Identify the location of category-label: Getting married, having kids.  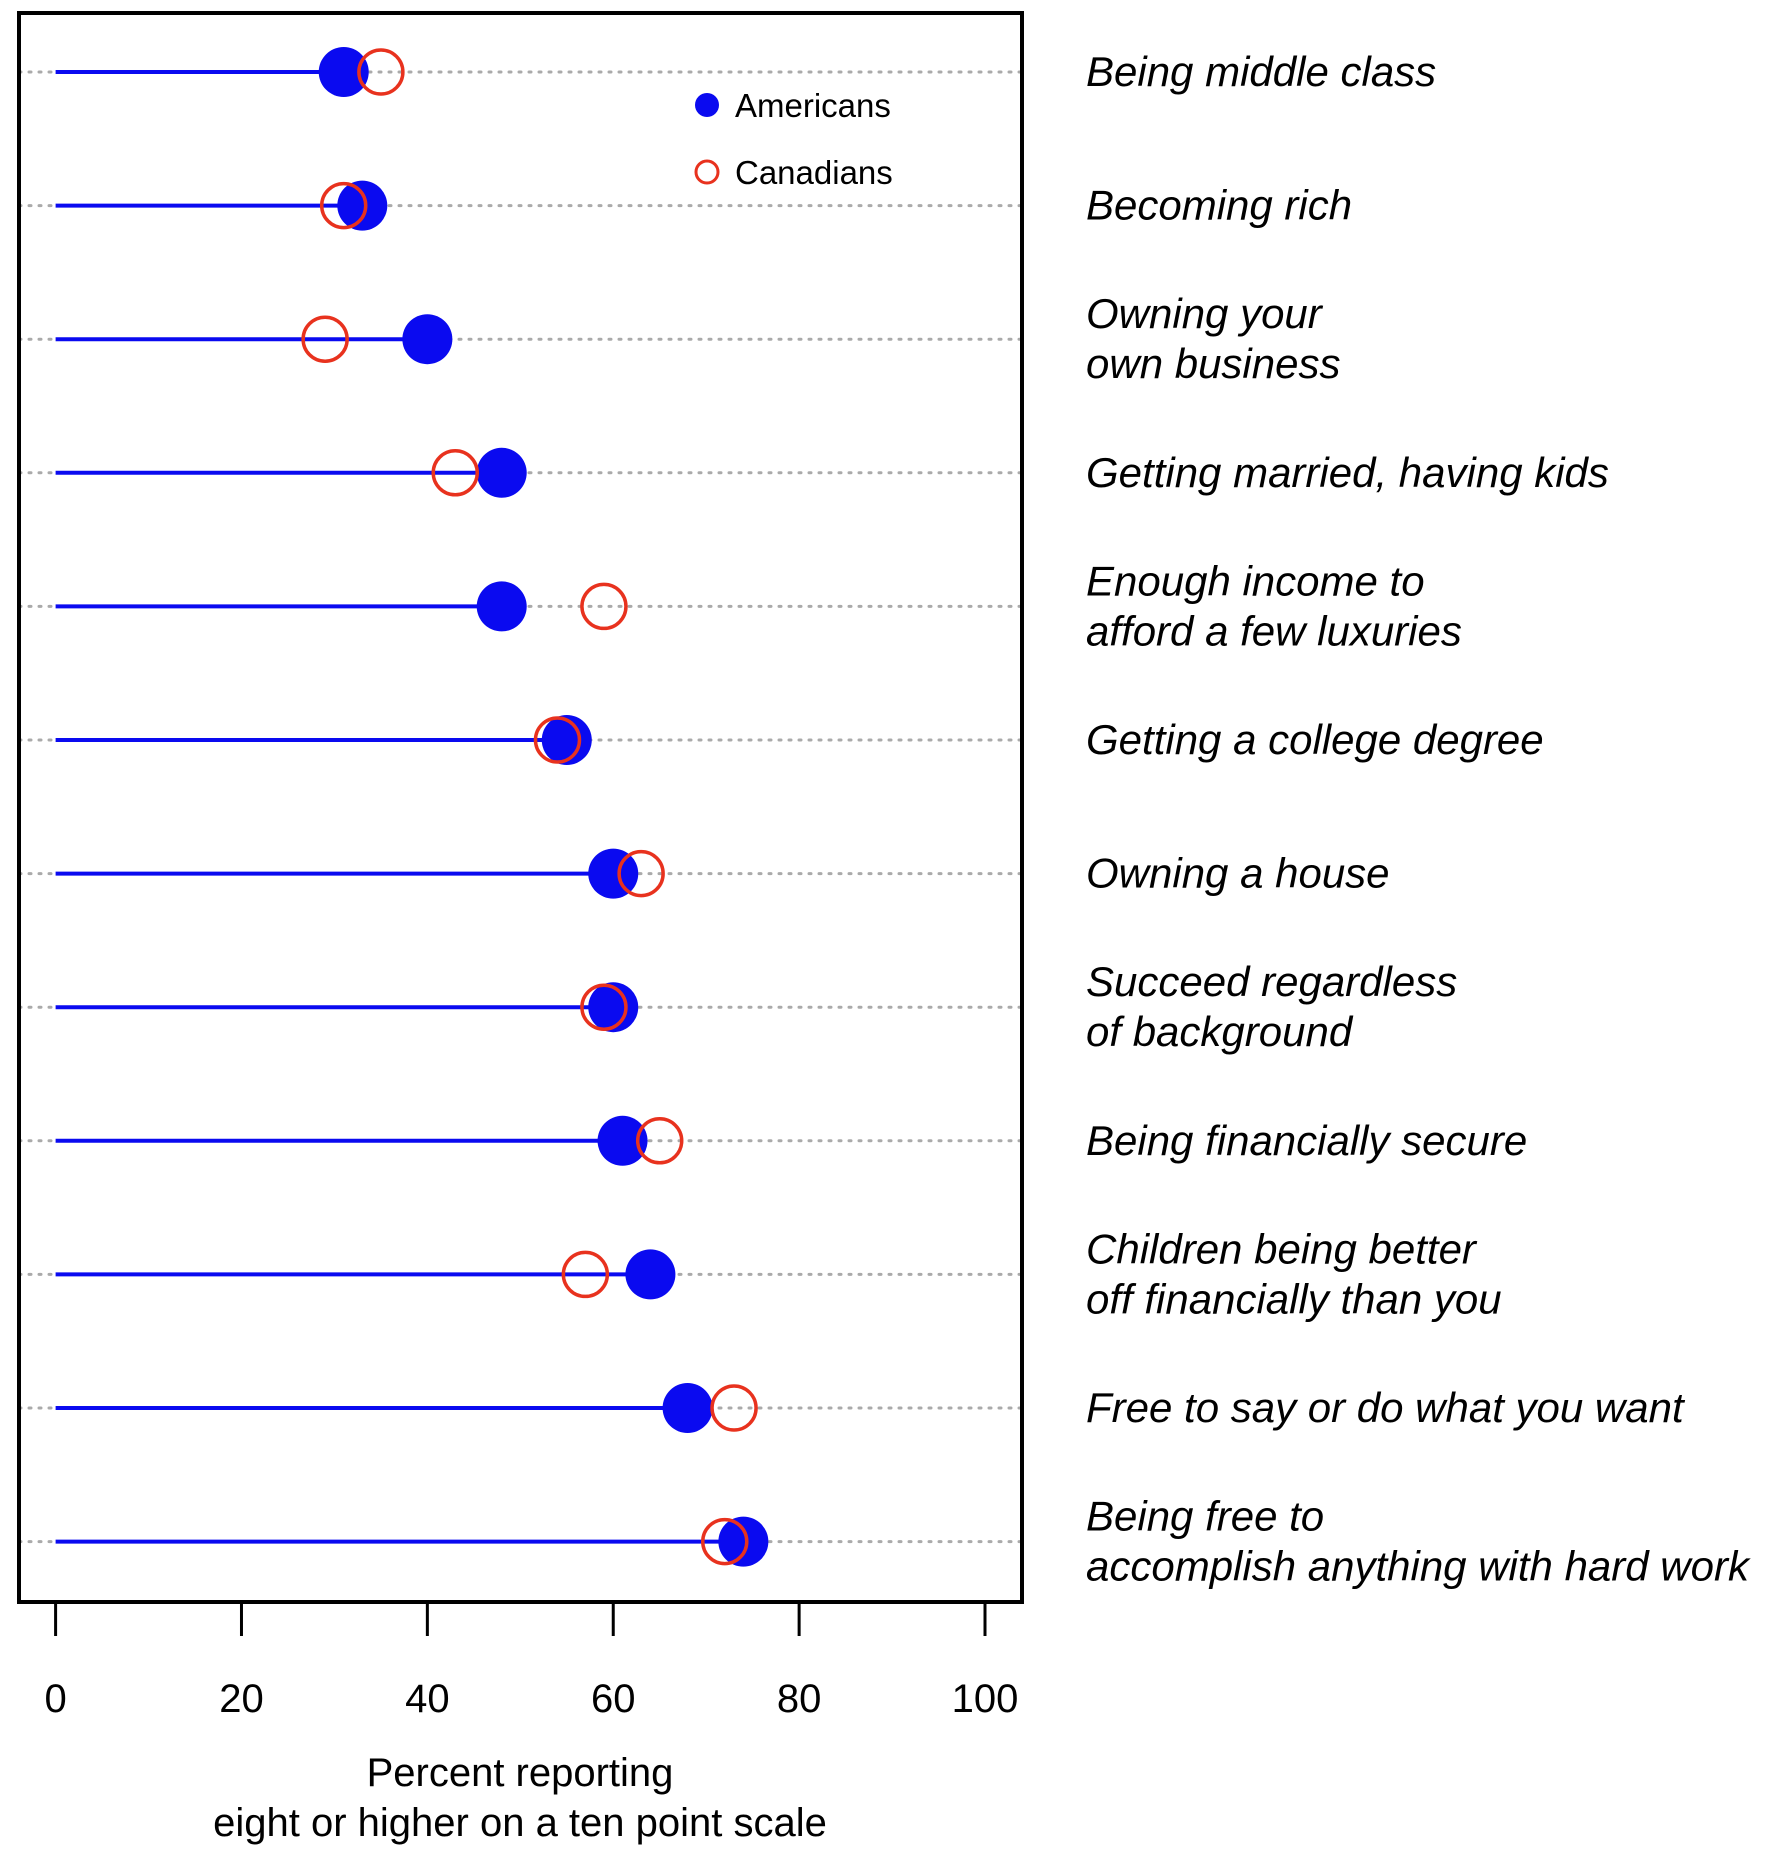
(1347, 472).